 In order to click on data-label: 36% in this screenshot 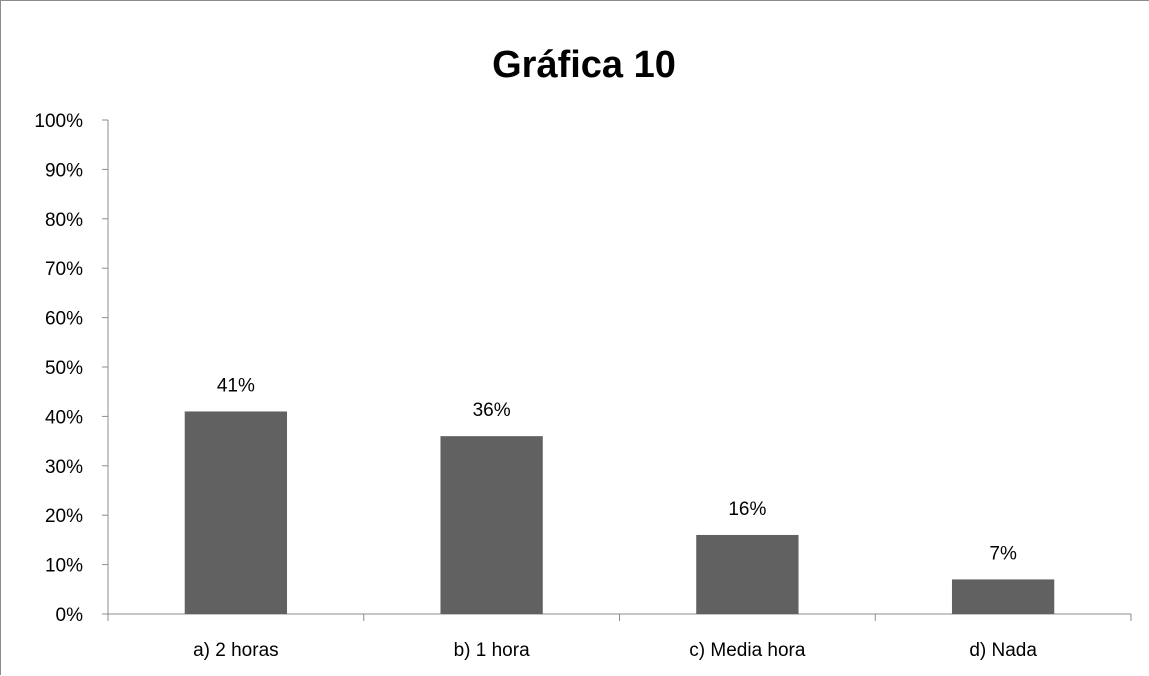, I will do `click(492, 410)`.